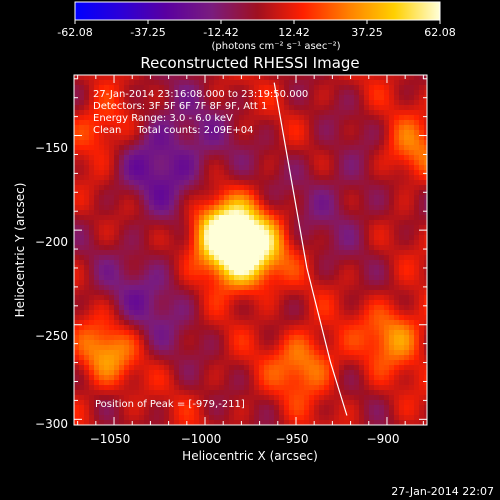  I want to click on annotation-clean-counts: Clean Total counts: 2.09E+04, so click(173, 130).